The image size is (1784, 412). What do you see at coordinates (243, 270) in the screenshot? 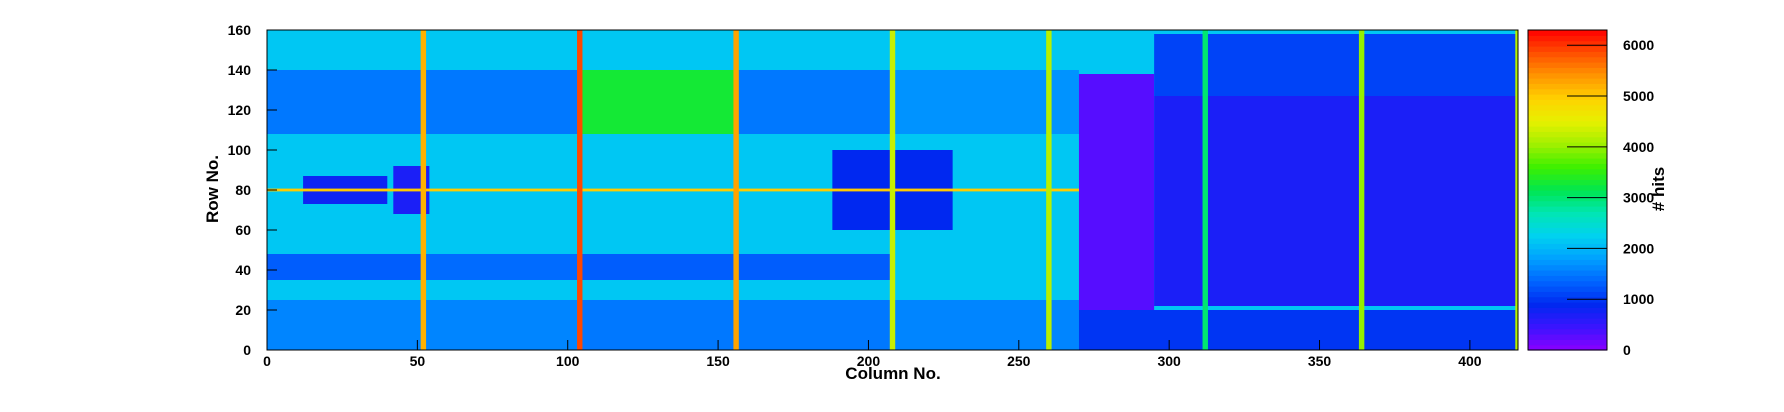
I see `y-tick-label: 40` at bounding box center [243, 270].